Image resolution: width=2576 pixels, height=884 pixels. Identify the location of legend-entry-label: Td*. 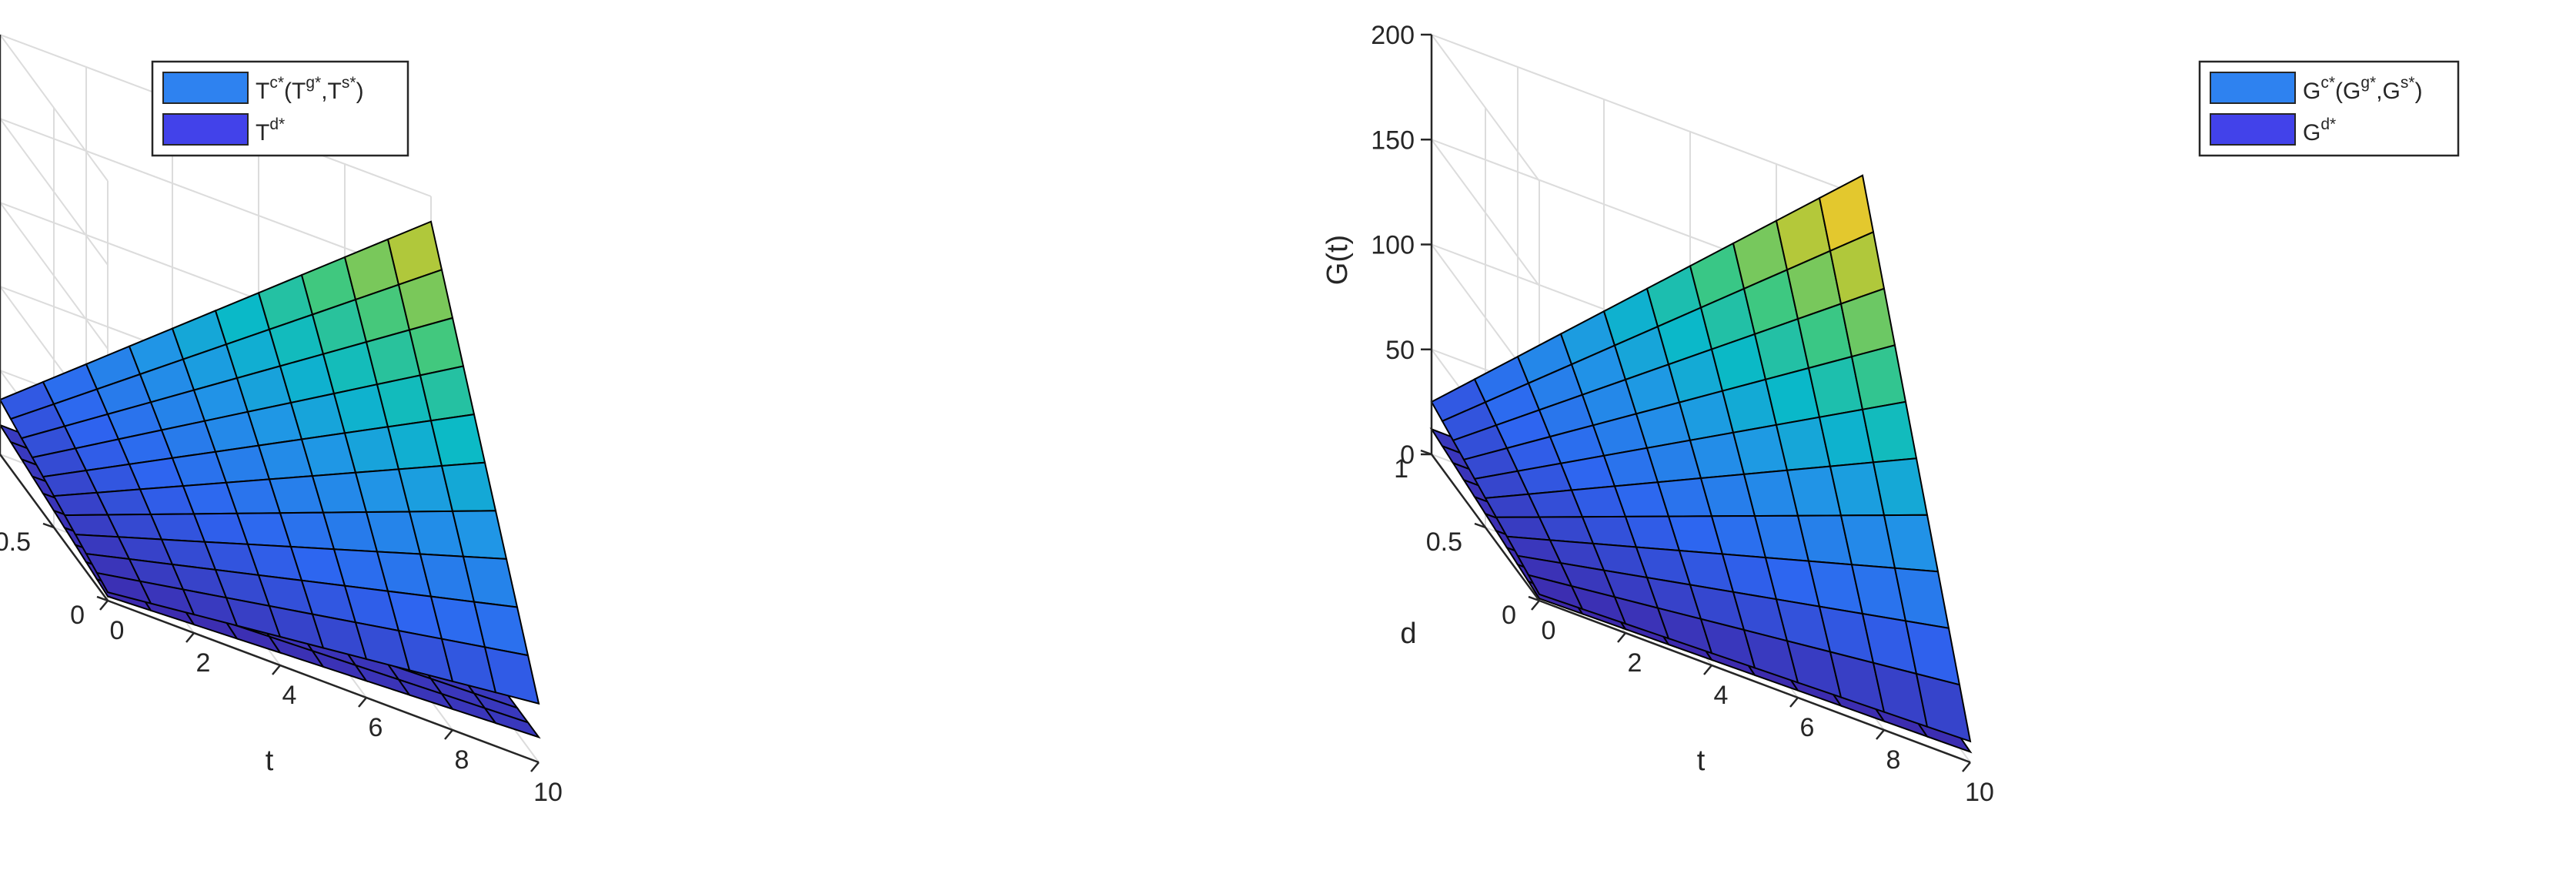
(270, 131).